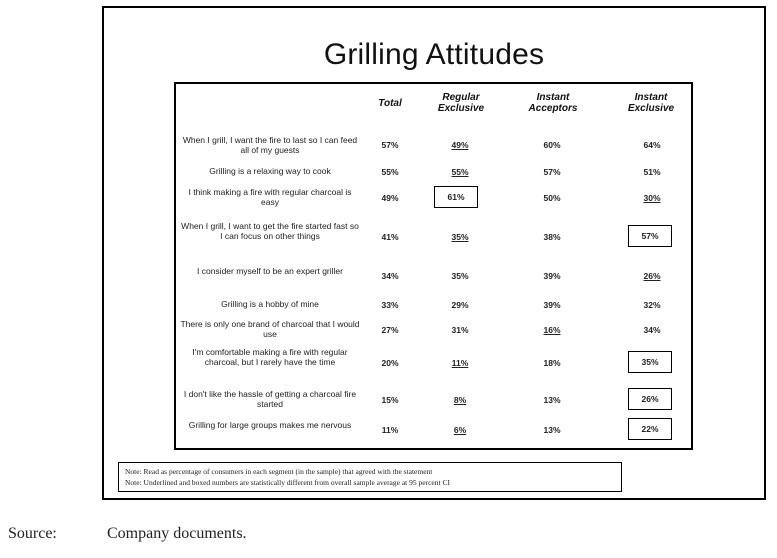 This screenshot has height=558, width=777. I want to click on cell-instant-acceptors: 60%, so click(552, 145).